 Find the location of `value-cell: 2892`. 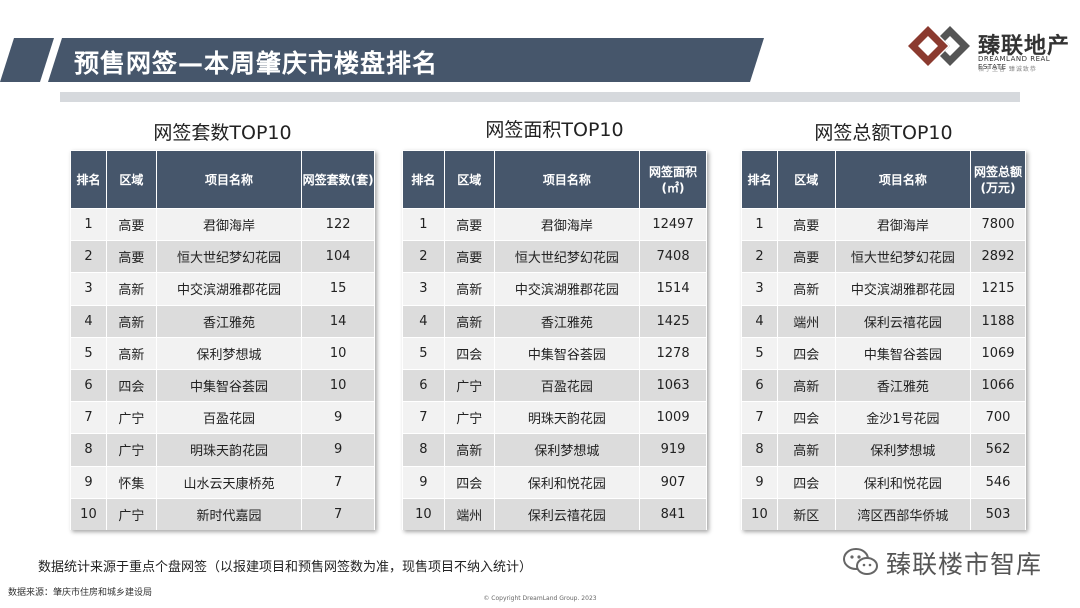

value-cell: 2892 is located at coordinates (998, 256).